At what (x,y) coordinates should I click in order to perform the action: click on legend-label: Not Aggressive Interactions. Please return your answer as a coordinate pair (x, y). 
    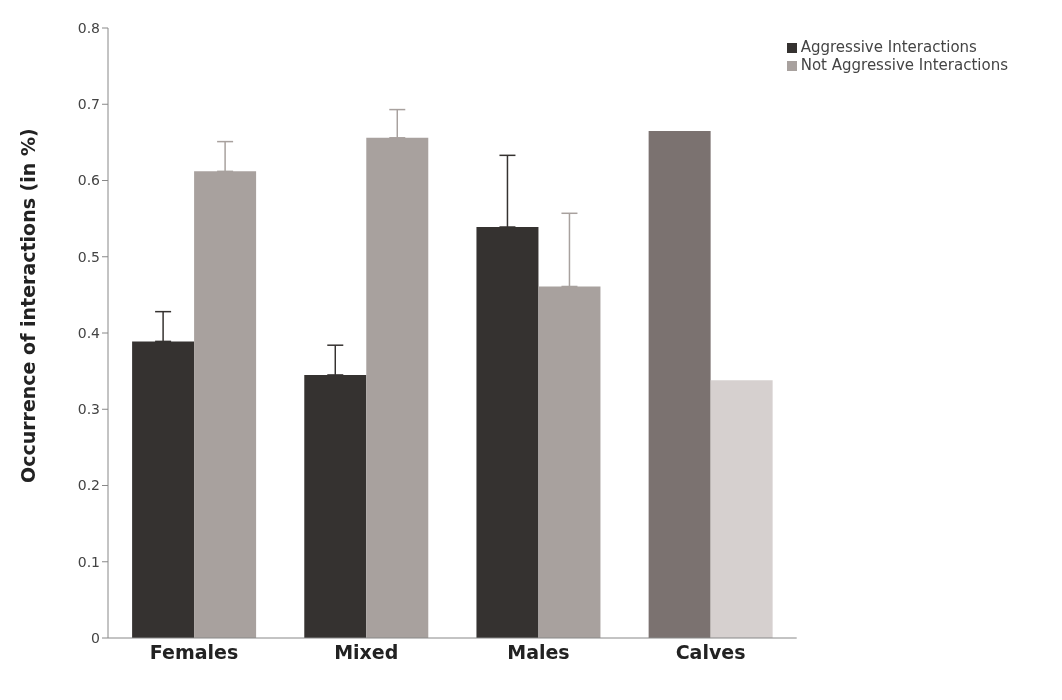
    Looking at the image, I should click on (904, 65).